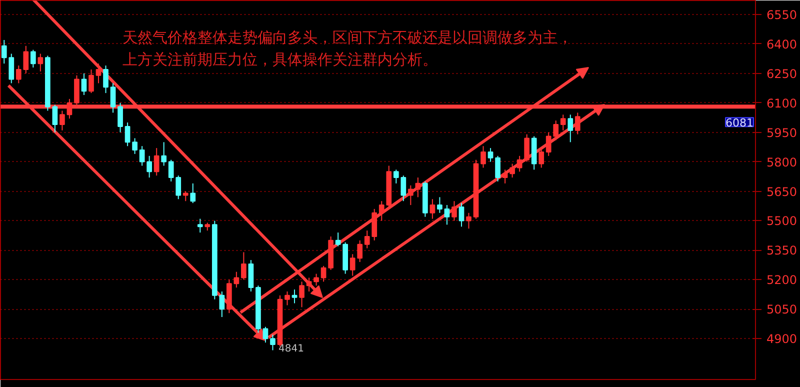  I want to click on y-tick-label: 5800, so click(782, 162).